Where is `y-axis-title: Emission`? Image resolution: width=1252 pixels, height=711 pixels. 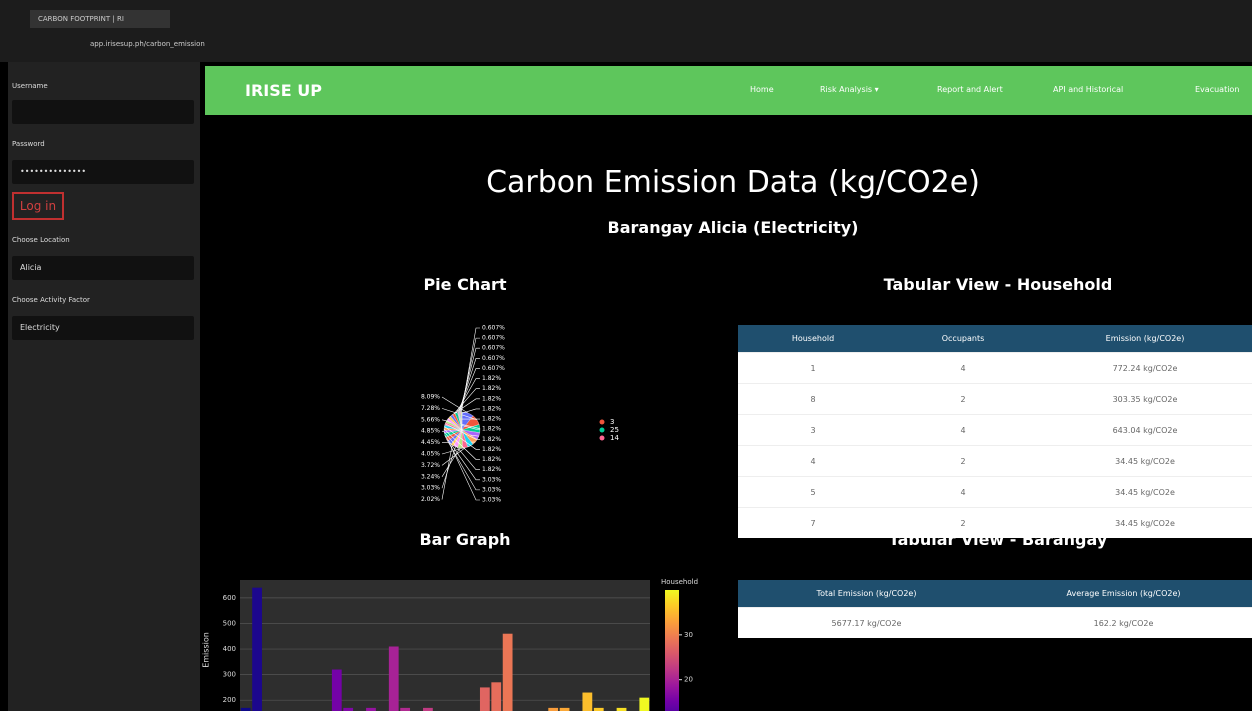
y-axis-title: Emission is located at coordinates (206, 650).